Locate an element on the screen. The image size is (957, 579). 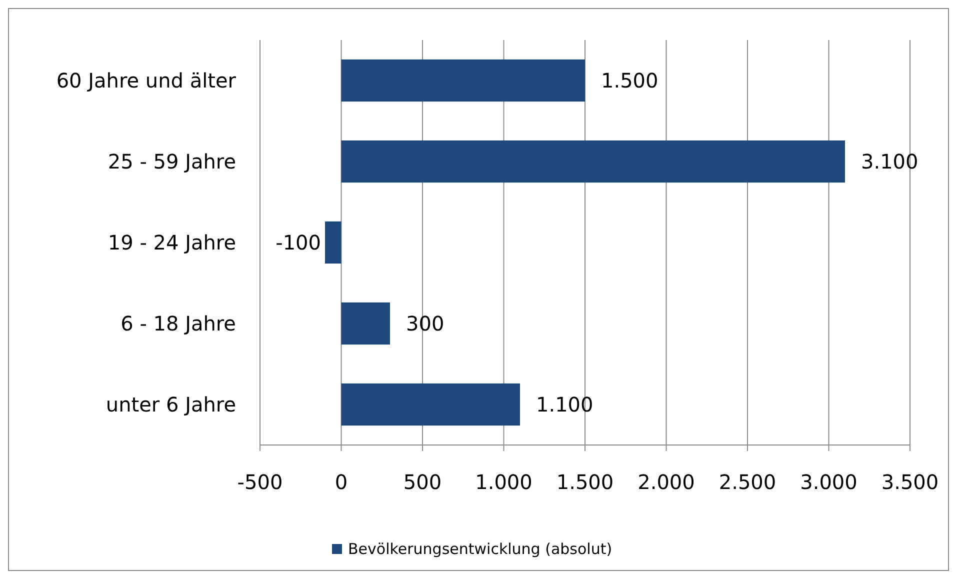
x-tick-label: 500 is located at coordinates (422, 482).